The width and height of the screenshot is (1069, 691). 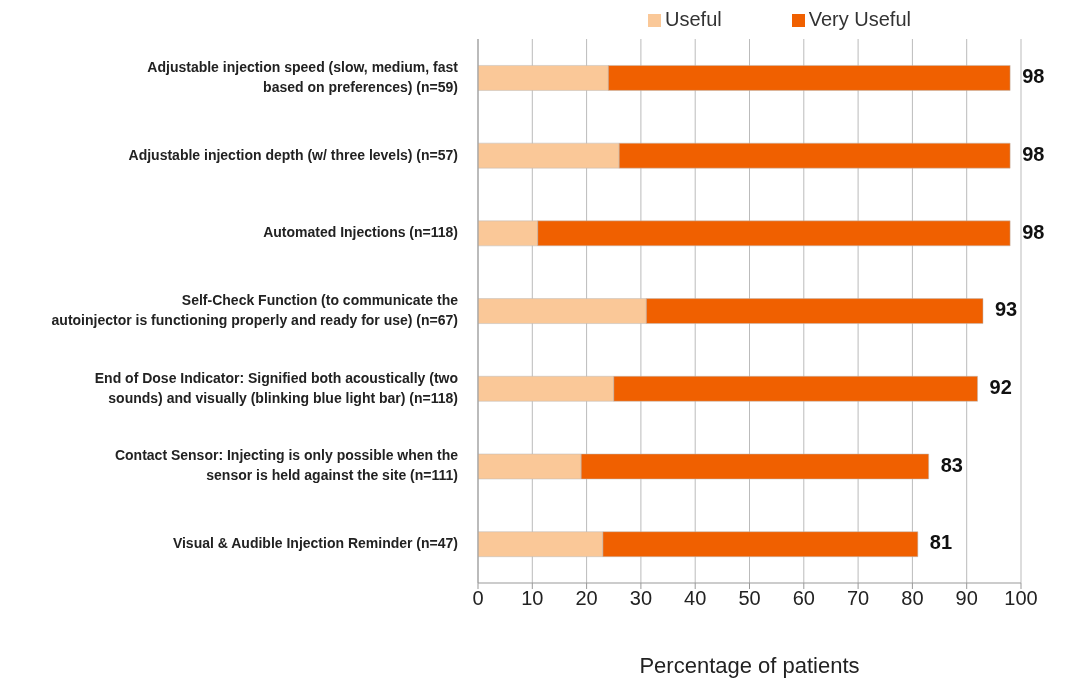 I want to click on x-tick-label: 60, so click(x=803, y=598).